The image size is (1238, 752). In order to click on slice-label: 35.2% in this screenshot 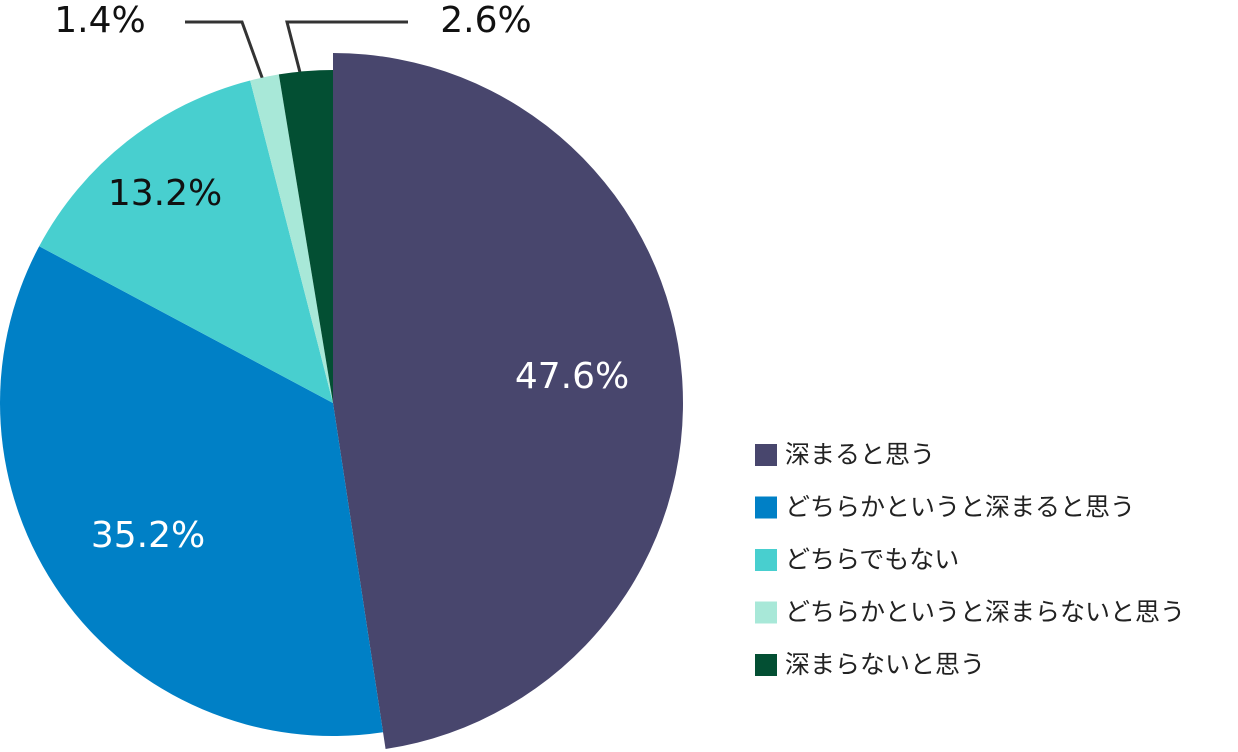, I will do `click(148, 535)`.